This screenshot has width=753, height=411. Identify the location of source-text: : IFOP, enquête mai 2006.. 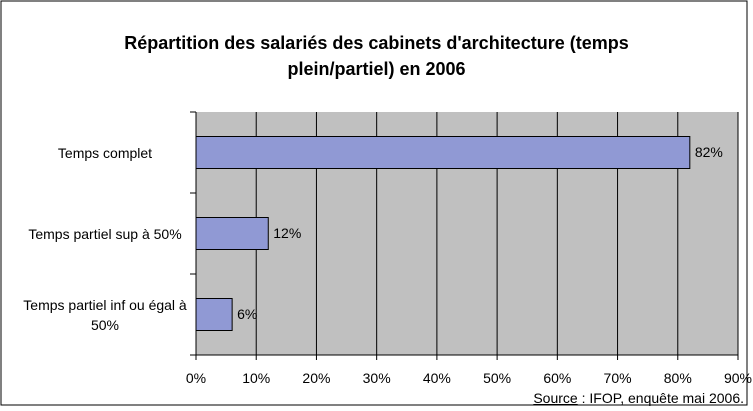
(660, 398).